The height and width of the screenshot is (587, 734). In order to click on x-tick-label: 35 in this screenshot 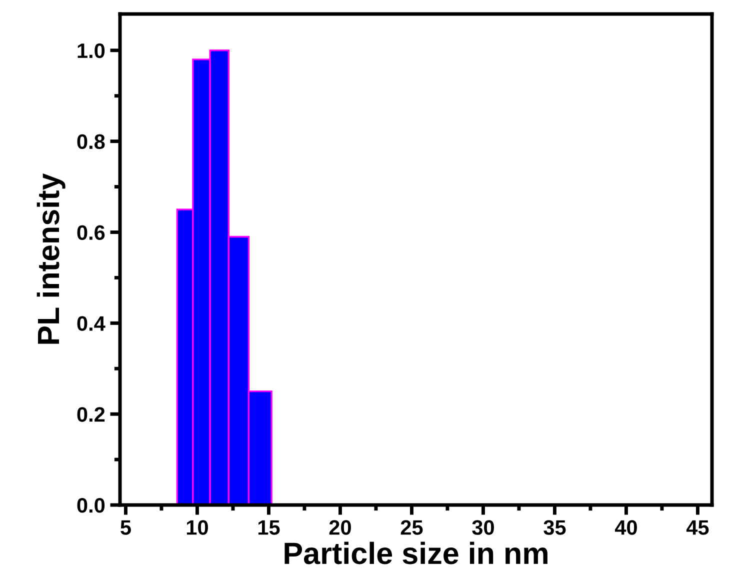, I will do `click(555, 527)`.